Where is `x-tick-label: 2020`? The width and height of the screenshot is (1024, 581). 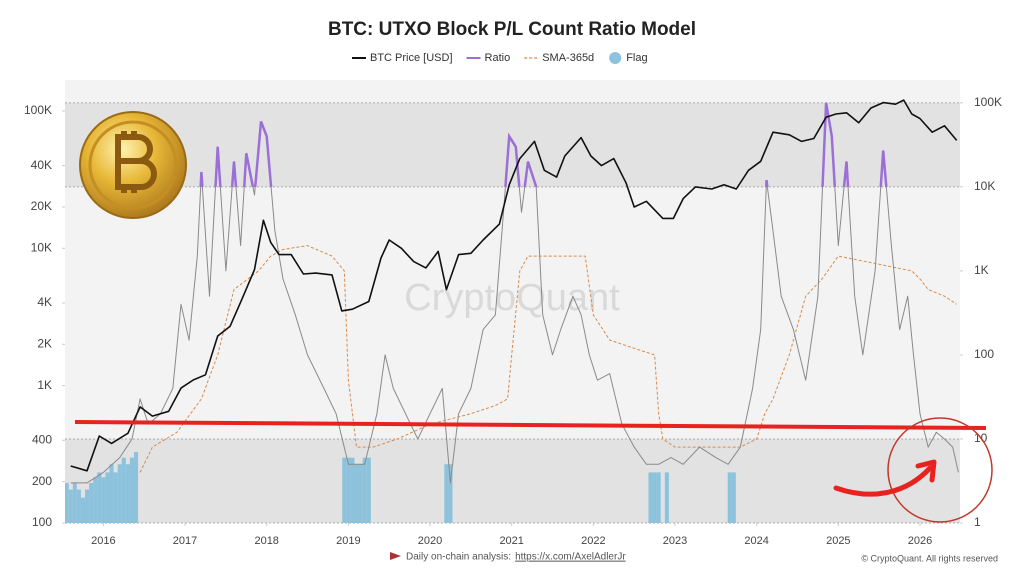 x-tick-label: 2020 is located at coordinates (430, 541).